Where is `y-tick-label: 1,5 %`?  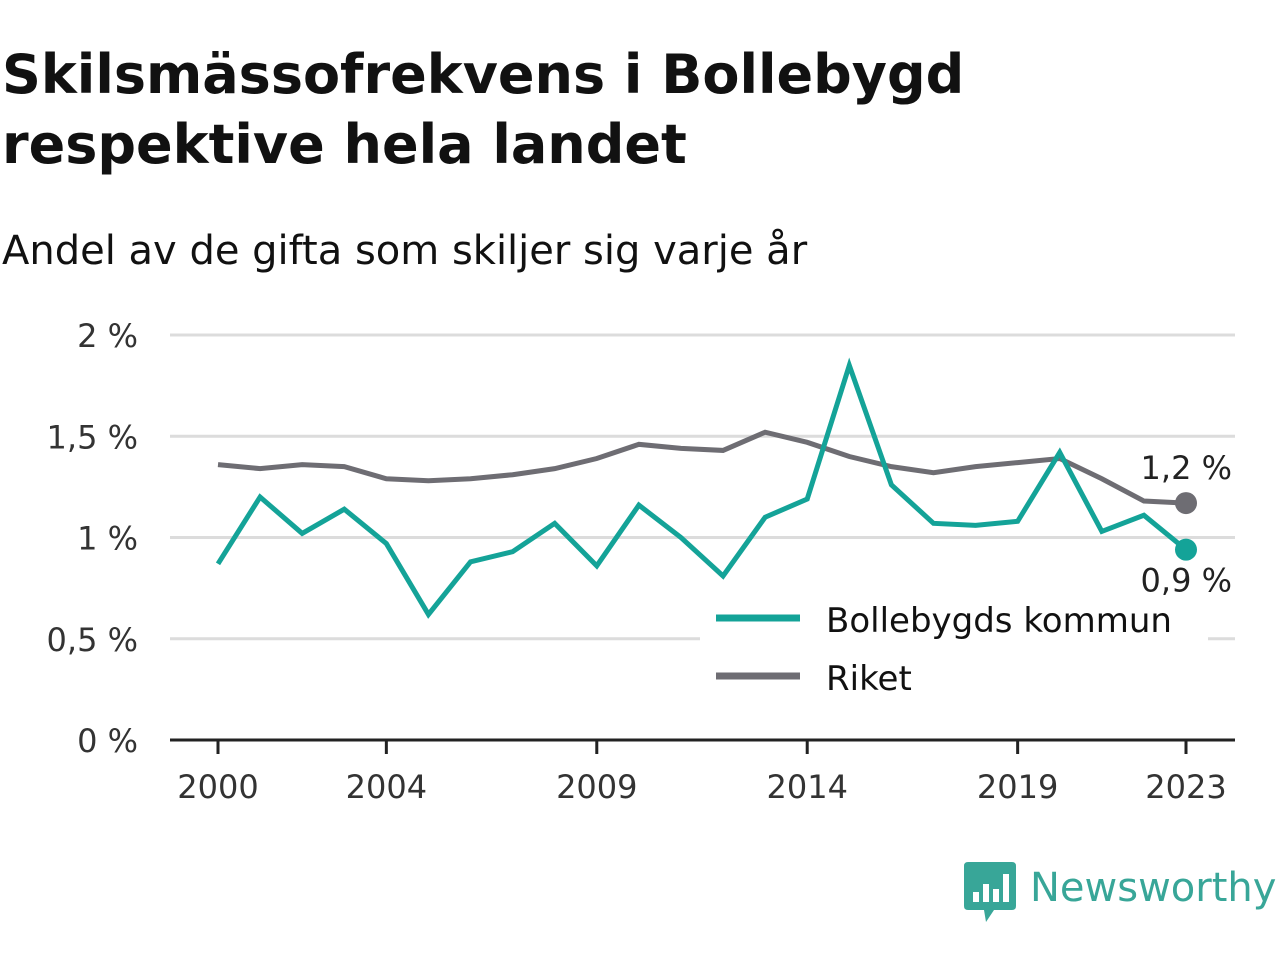
y-tick-label: 1,5 % is located at coordinates (92, 437).